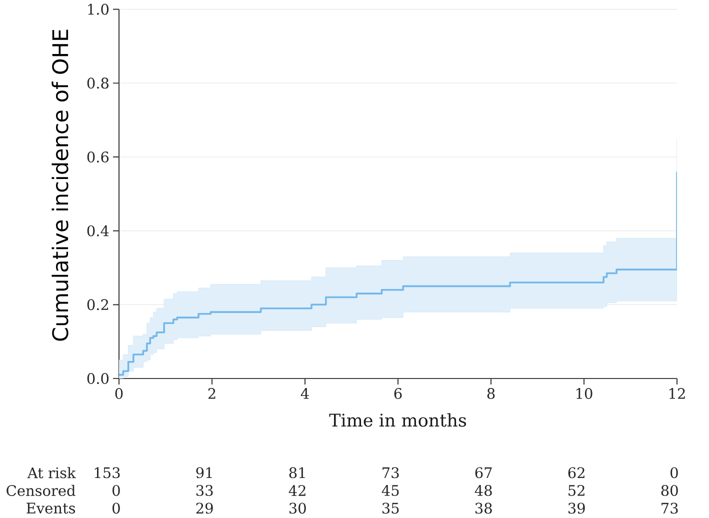 This screenshot has width=709, height=518. Describe the element at coordinates (576, 508) in the screenshot. I see `text: 39` at that location.